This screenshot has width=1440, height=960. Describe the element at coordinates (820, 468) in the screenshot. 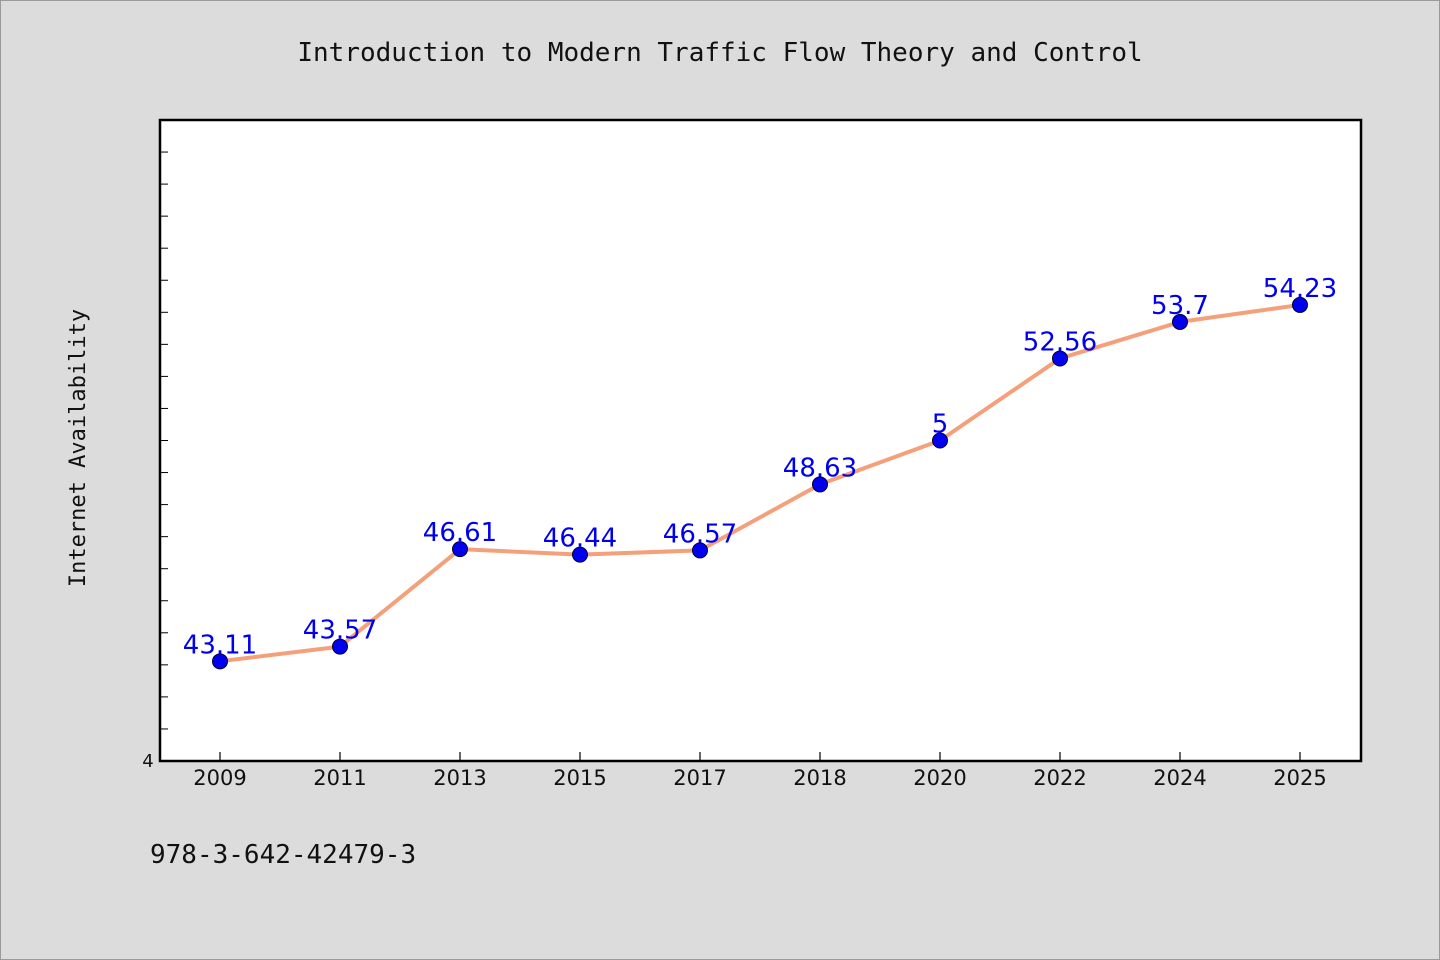

I see `data-label: 48.63` at that location.